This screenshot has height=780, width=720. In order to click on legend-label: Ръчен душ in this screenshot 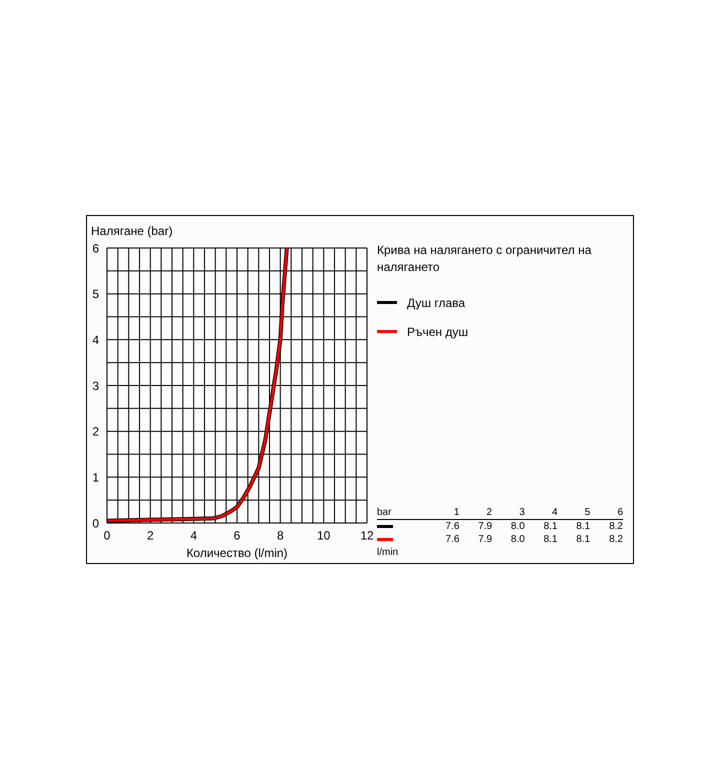, I will do `click(437, 331)`.